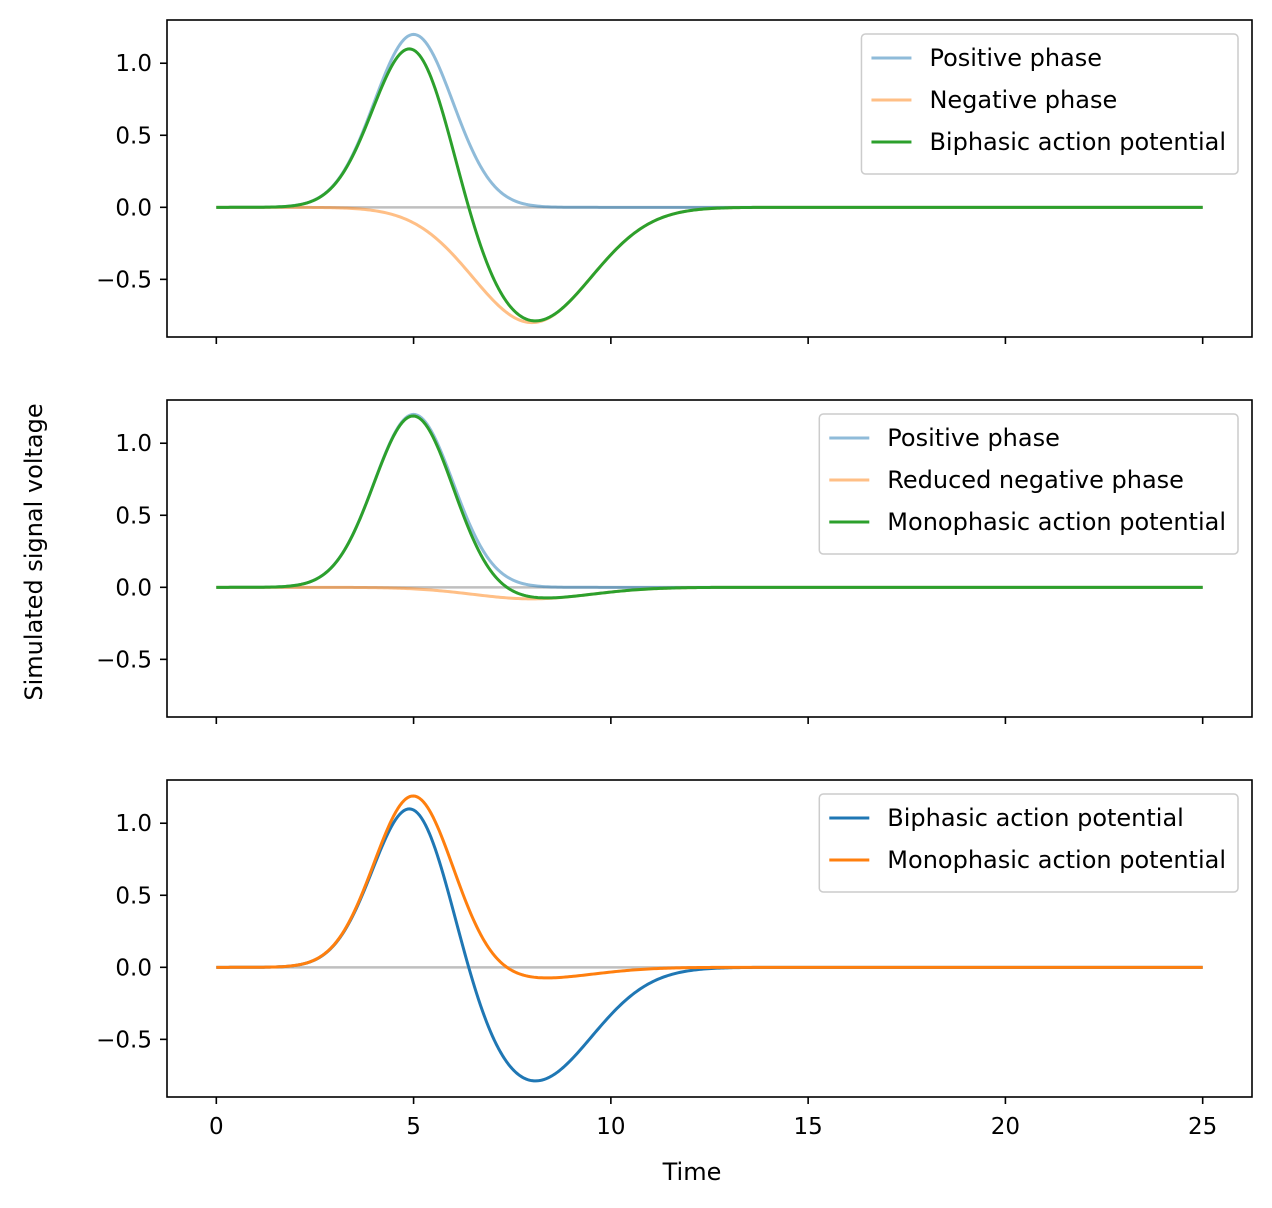  I want to click on x-axis-title: Time, so click(692, 1172).